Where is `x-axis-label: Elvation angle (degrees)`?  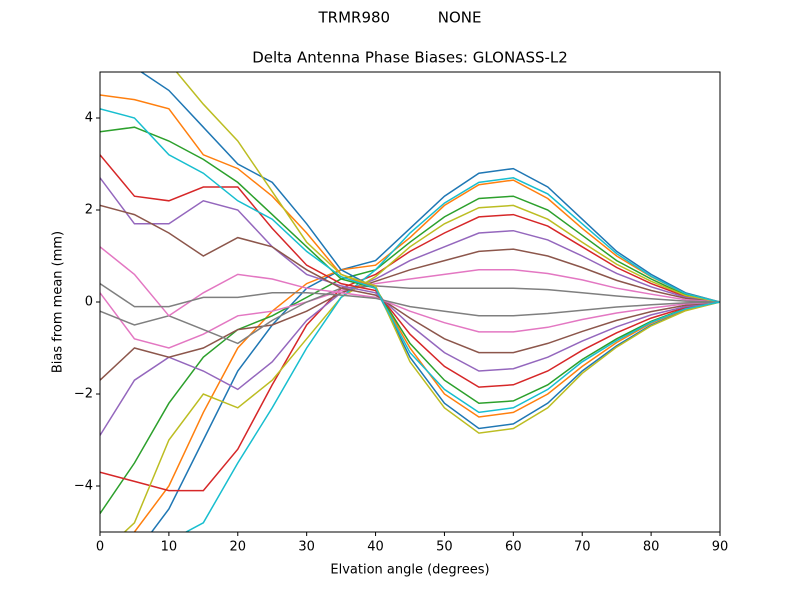
x-axis-label: Elvation angle (degrees) is located at coordinates (409, 570).